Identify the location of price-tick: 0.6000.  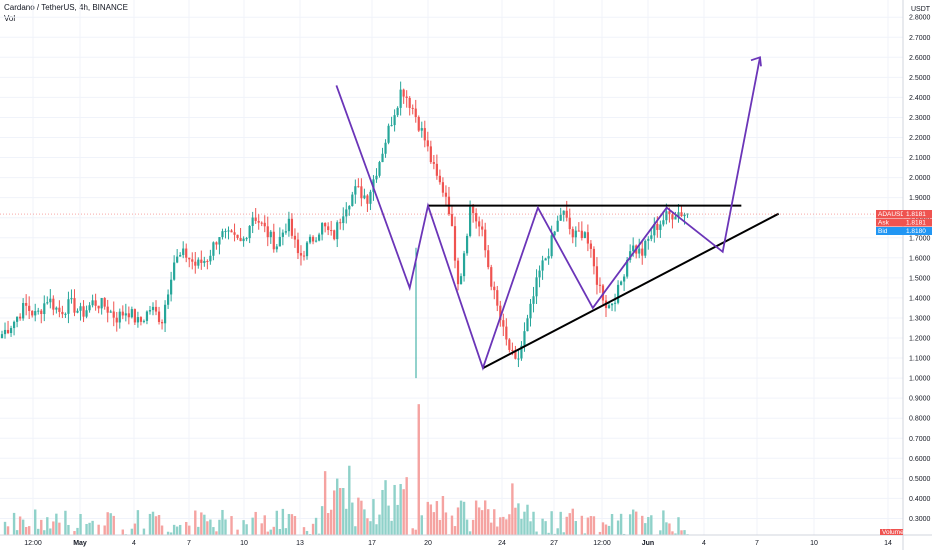
(920, 459).